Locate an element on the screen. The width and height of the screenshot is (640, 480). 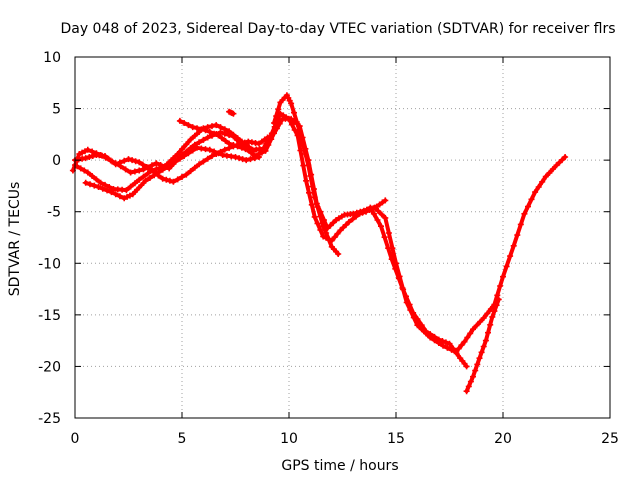
y-tick-labels: 10 5 0 -5 -10 -15 -20 -25 is located at coordinates (49, 238).